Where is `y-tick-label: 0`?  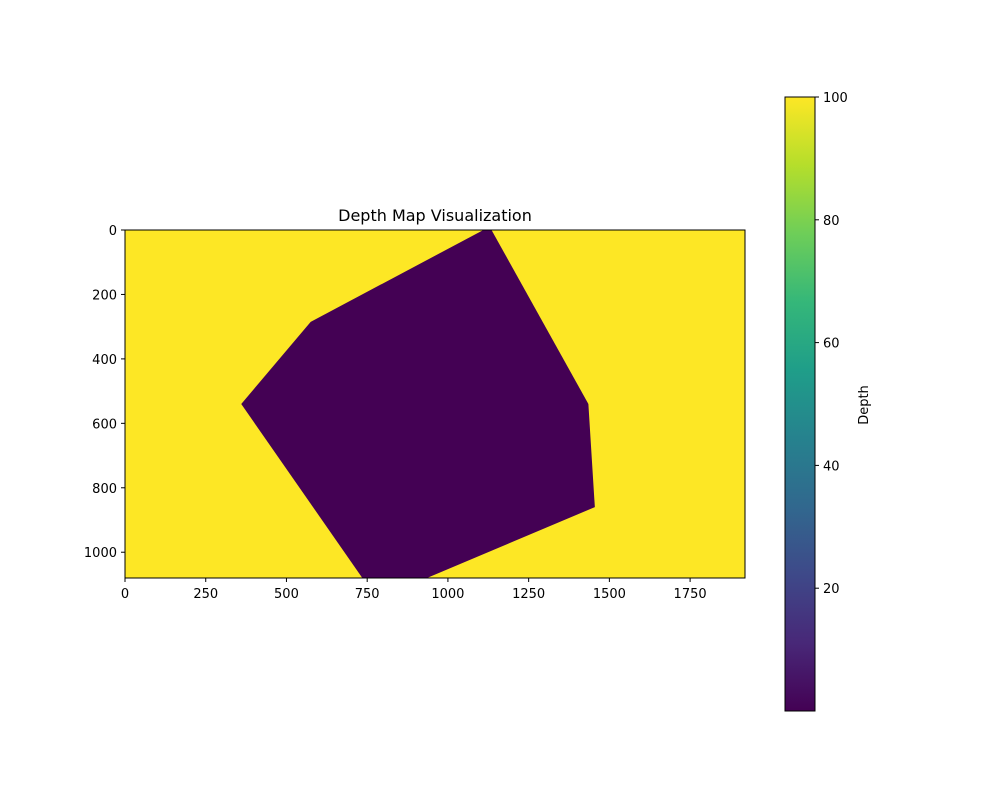 y-tick-label: 0 is located at coordinates (113, 231).